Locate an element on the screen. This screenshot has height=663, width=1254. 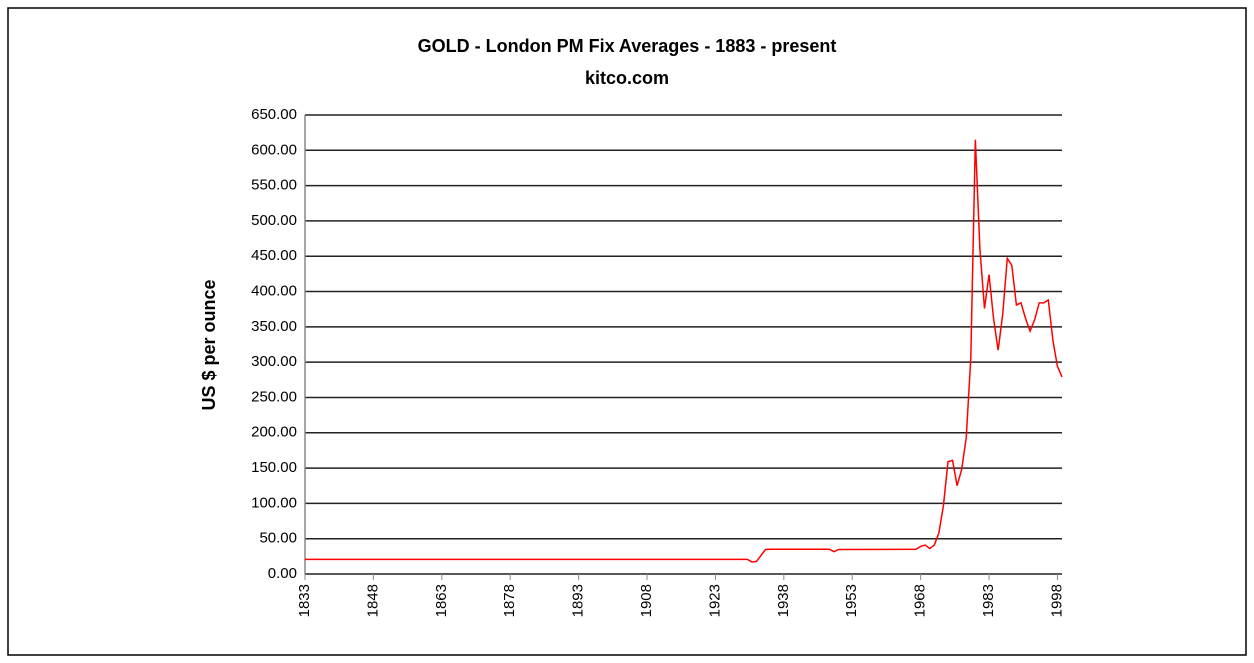
y-tick-label: 500.00 is located at coordinates (274, 220).